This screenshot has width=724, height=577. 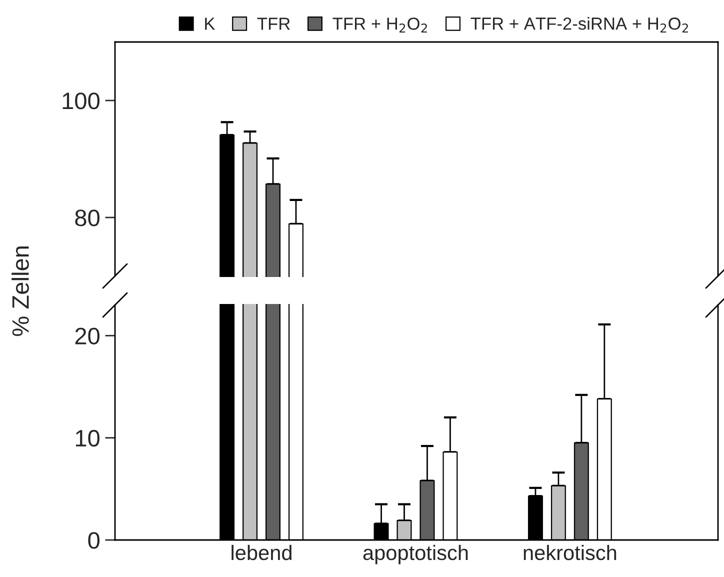 What do you see at coordinates (210, 24) in the screenshot?
I see `legend-label: K` at bounding box center [210, 24].